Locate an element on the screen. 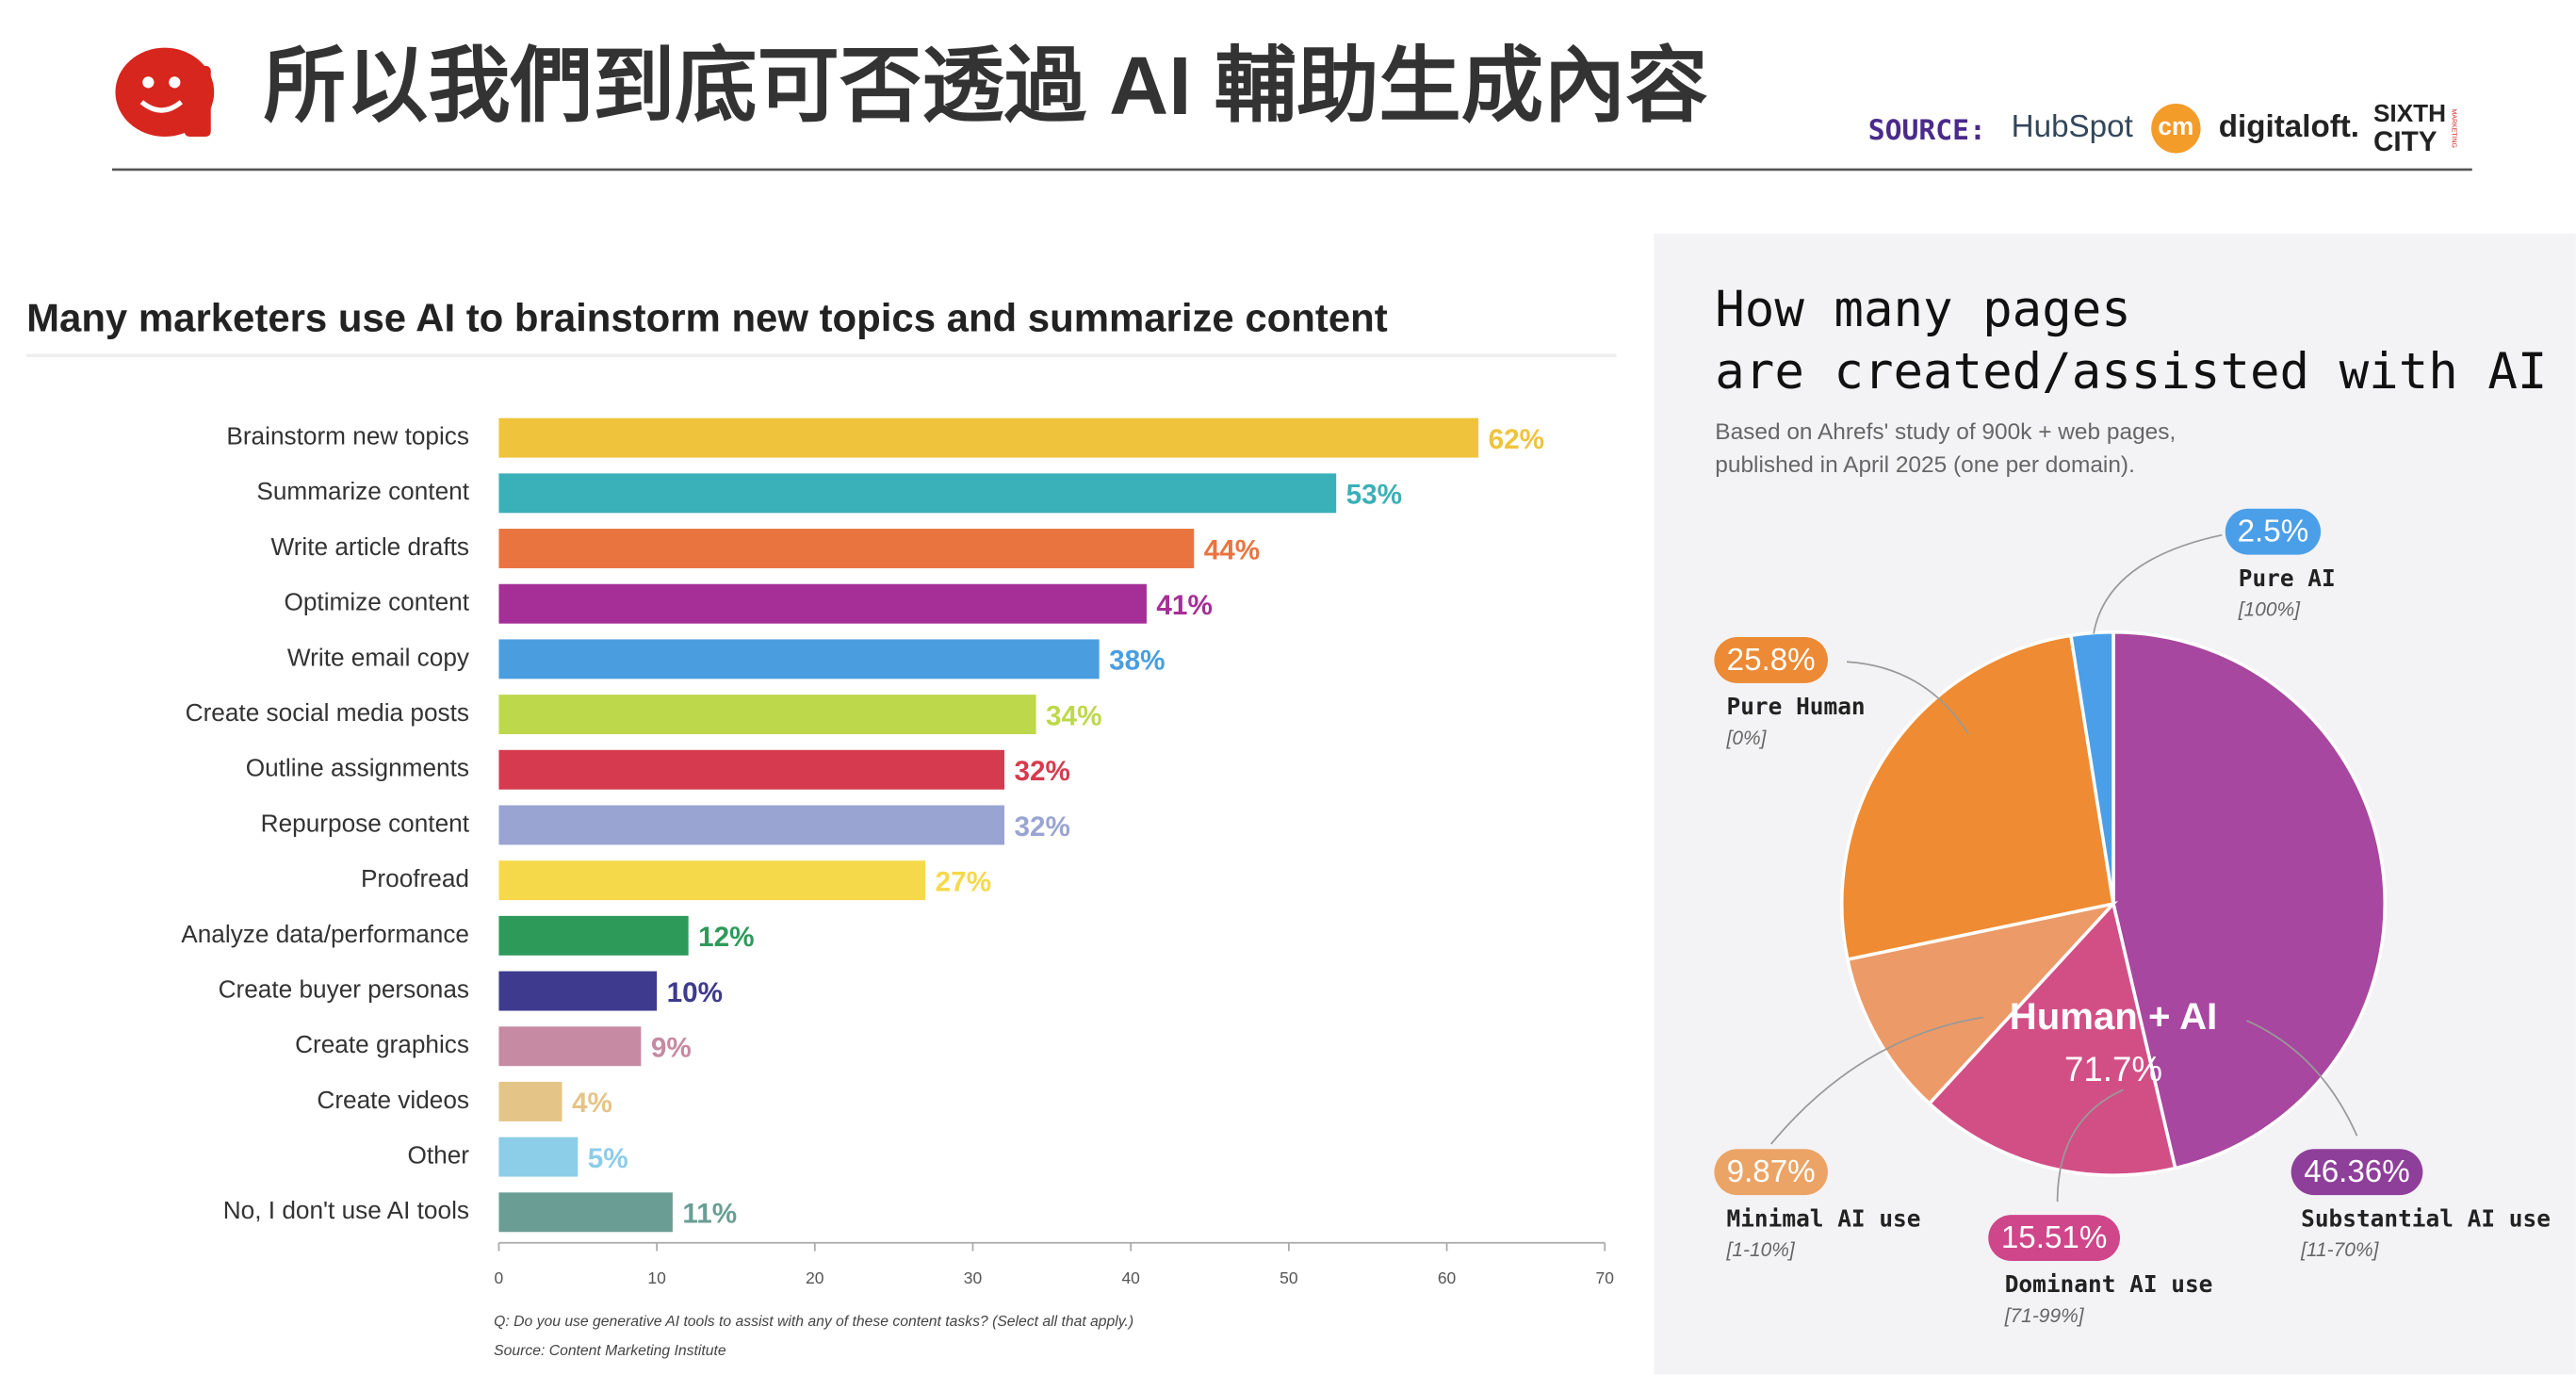  center-label: Human + AI is located at coordinates (2114, 1016).